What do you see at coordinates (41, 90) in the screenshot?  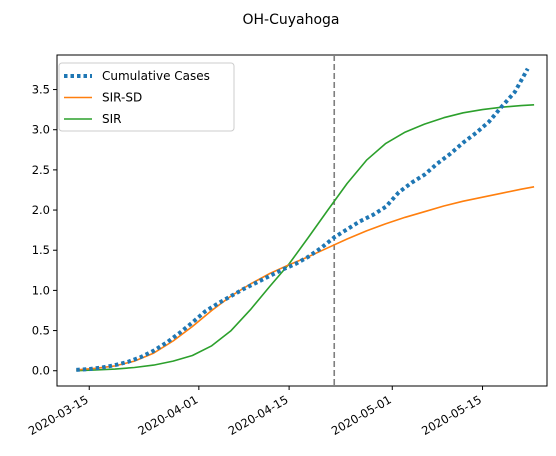 I see `y-tick-label: 3.5` at bounding box center [41, 90].